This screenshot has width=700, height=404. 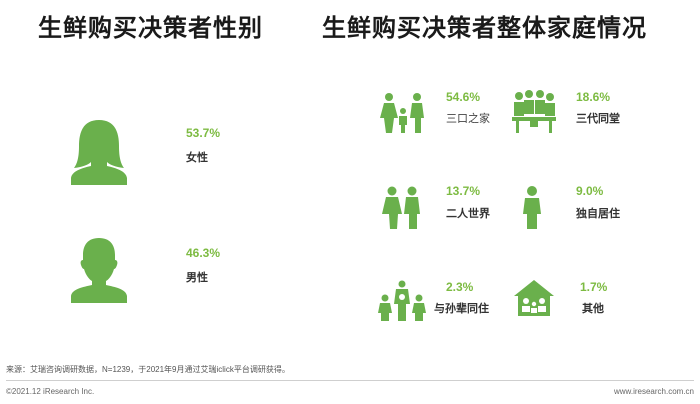 What do you see at coordinates (593, 97) in the screenshot?
I see `three-generations-percent: 18.6%` at bounding box center [593, 97].